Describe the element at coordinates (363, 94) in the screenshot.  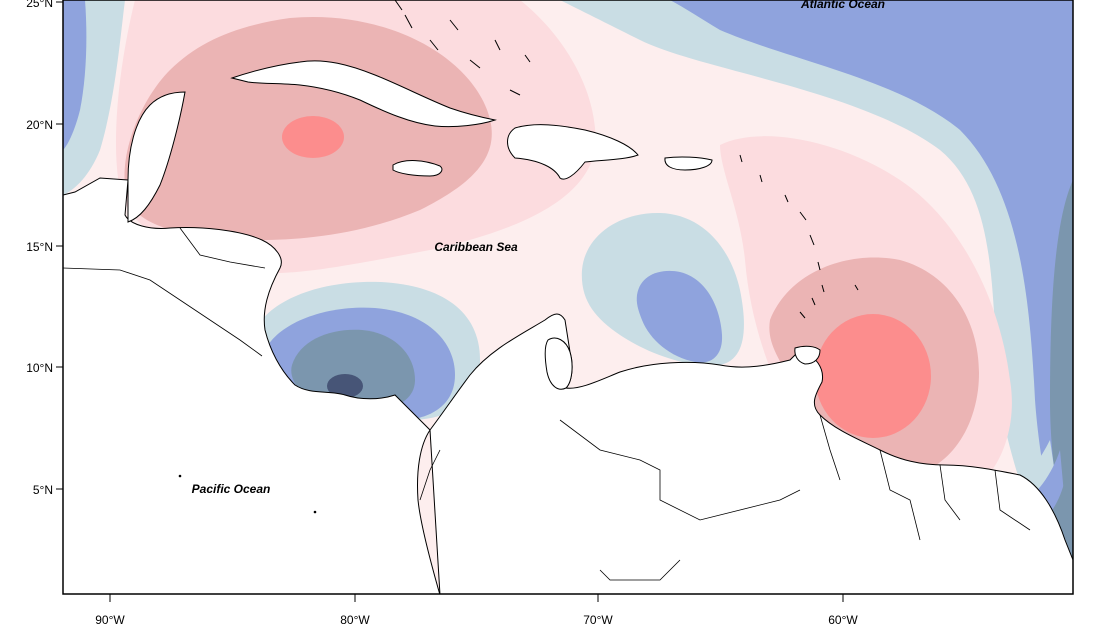
I see `cuba-island` at that location.